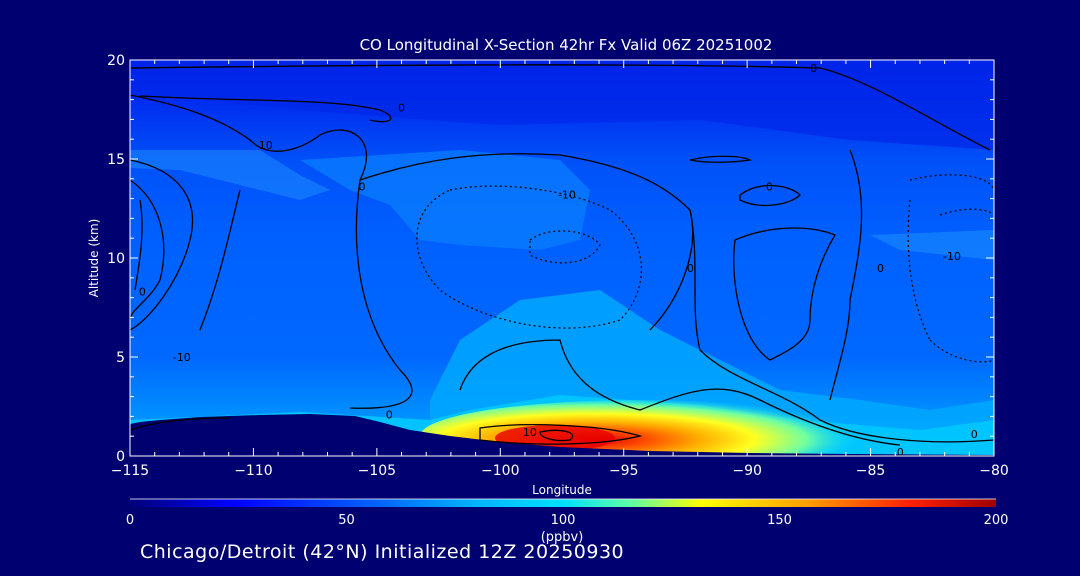 This screenshot has width=1080, height=576. Describe the element at coordinates (346, 520) in the screenshot. I see `colorbar-tick-label: 50` at that location.